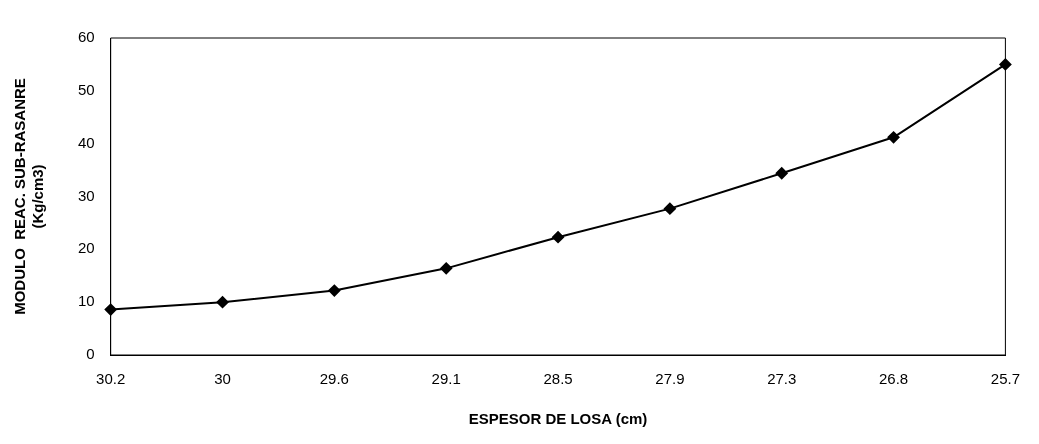 The image size is (1039, 444). I want to click on y-tick-label: 10, so click(86, 301).